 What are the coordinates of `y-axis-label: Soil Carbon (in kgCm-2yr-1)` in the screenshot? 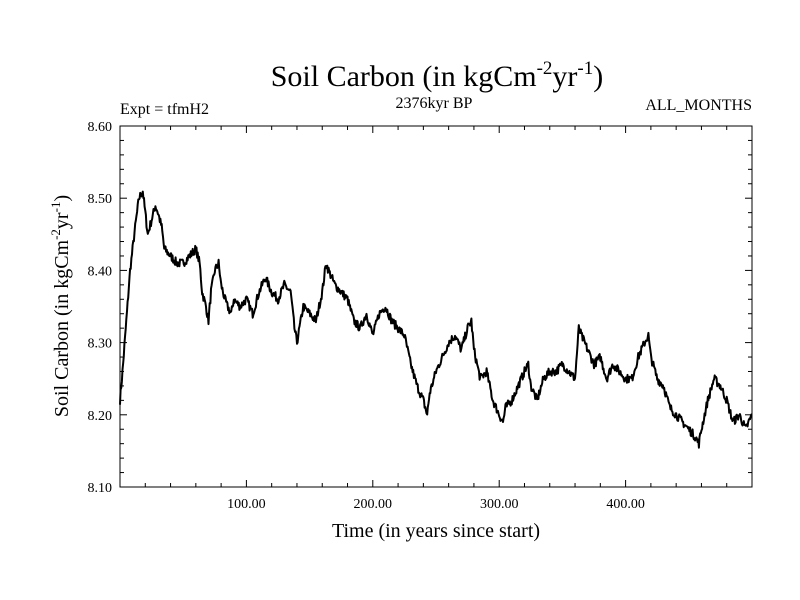 It's located at (60, 306).